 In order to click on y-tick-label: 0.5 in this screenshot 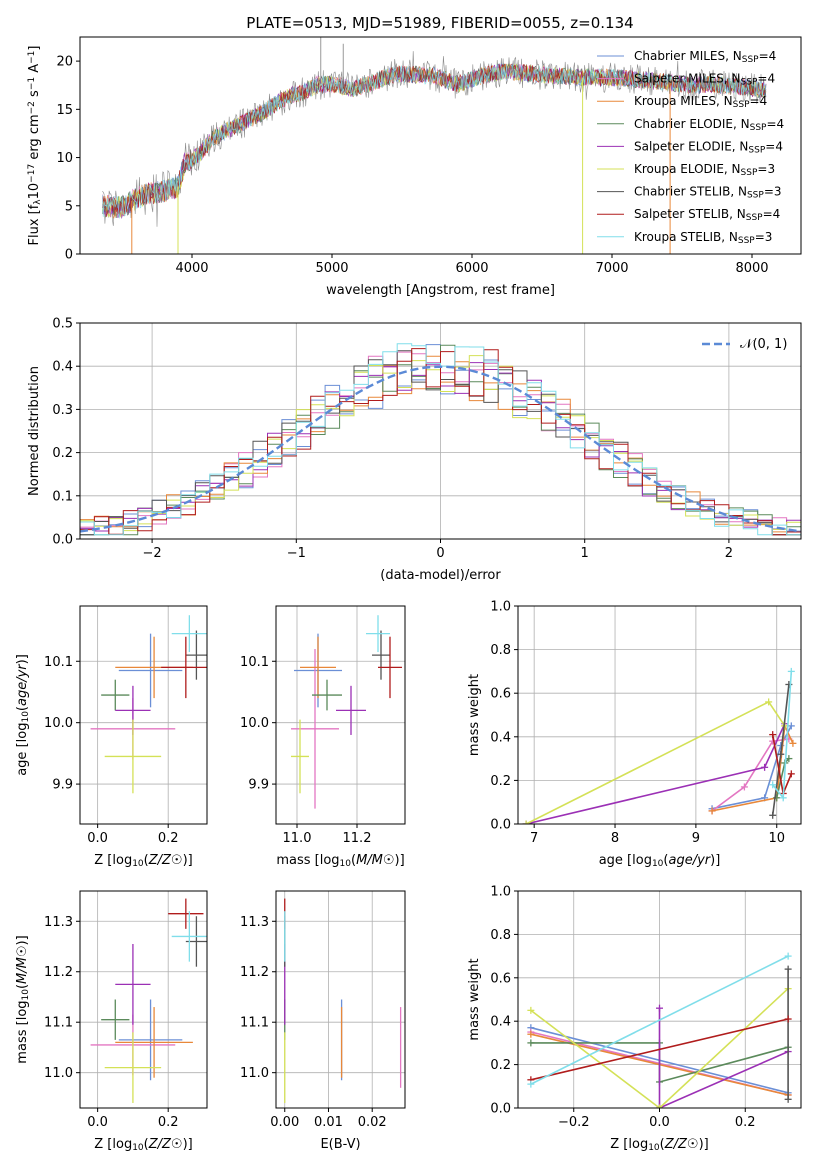, I will do `click(62, 324)`.